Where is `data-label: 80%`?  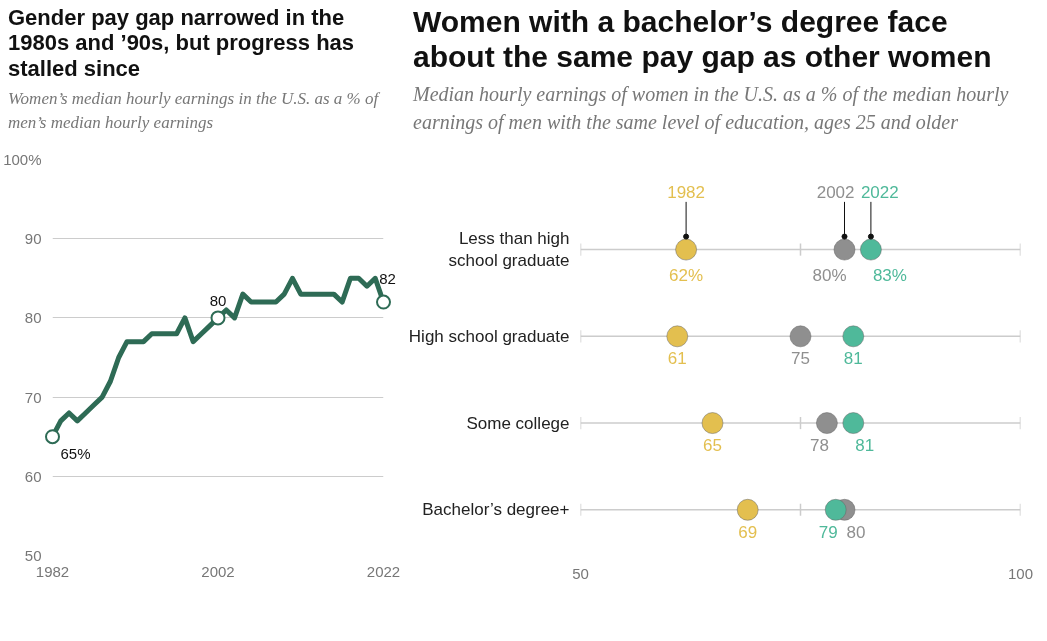 data-label: 80% is located at coordinates (829, 275).